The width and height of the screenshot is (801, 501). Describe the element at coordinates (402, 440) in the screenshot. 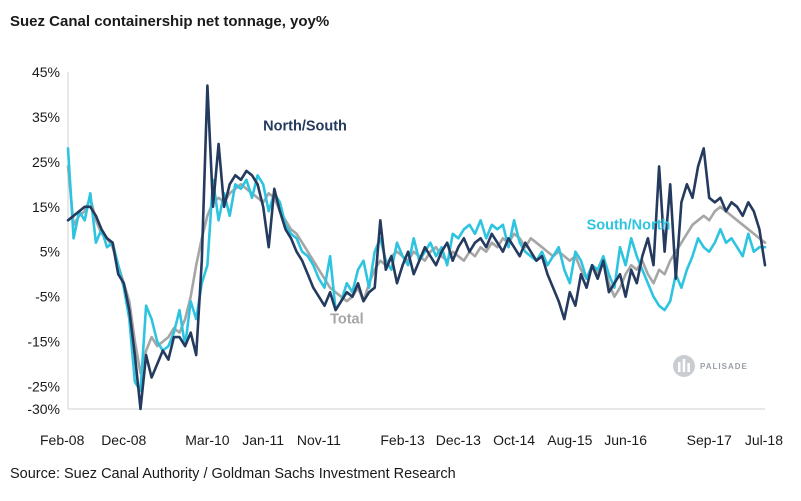

I see `x-tick-label: Feb-13` at that location.